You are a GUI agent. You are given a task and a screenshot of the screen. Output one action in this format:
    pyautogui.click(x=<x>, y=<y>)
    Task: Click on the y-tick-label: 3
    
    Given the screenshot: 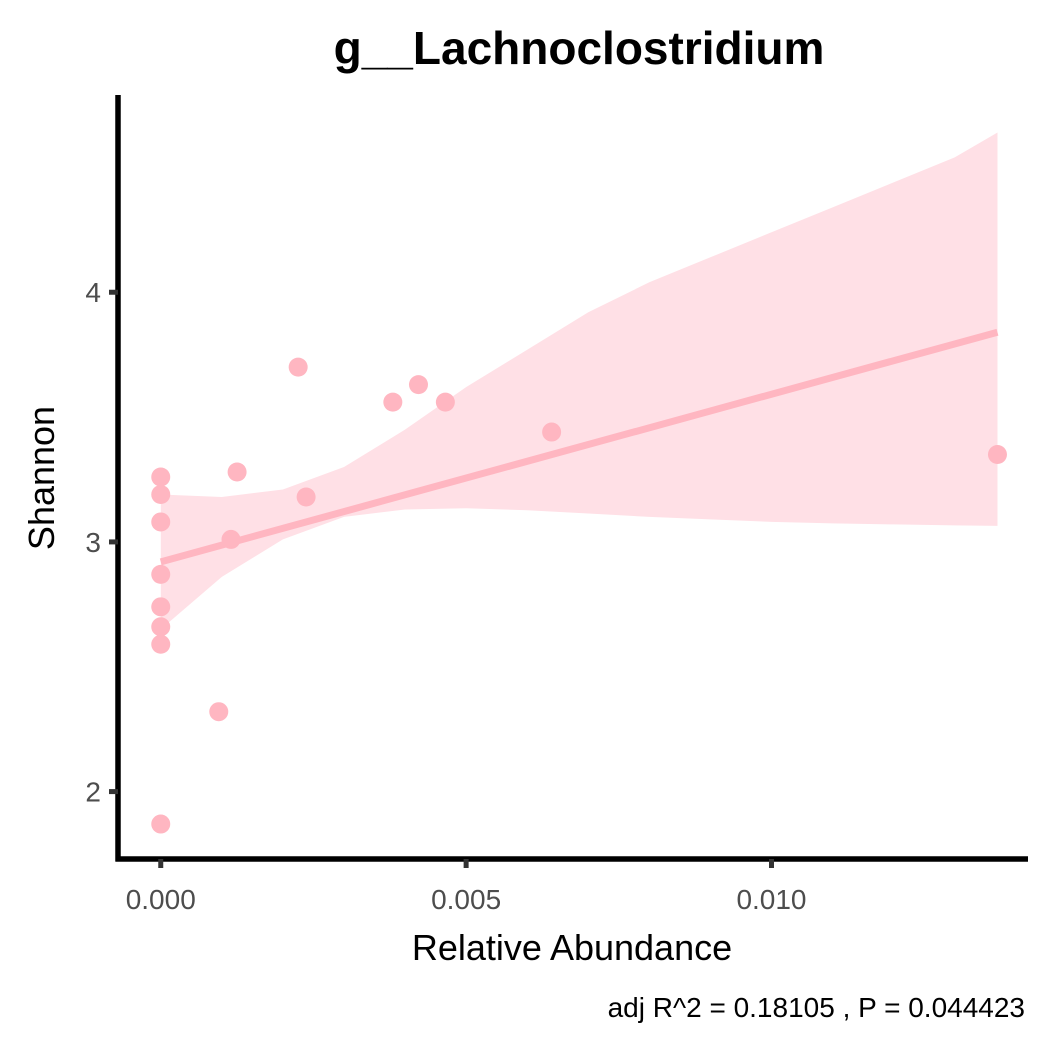 What is the action you would take?
    pyautogui.click(x=93, y=542)
    